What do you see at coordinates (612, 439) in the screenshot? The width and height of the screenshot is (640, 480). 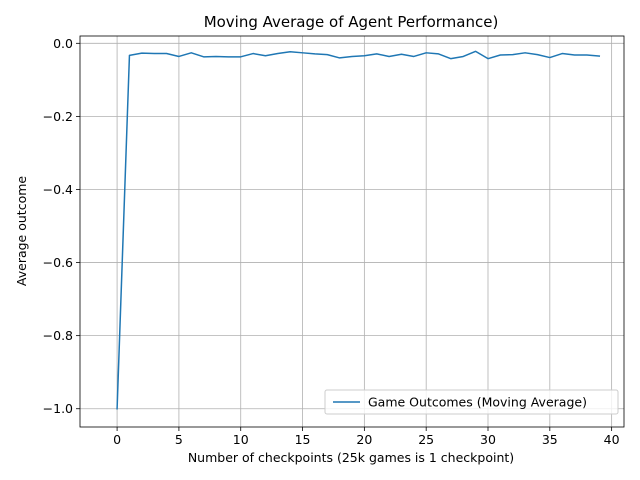 I see `x-tick-label: 40` at bounding box center [612, 439].